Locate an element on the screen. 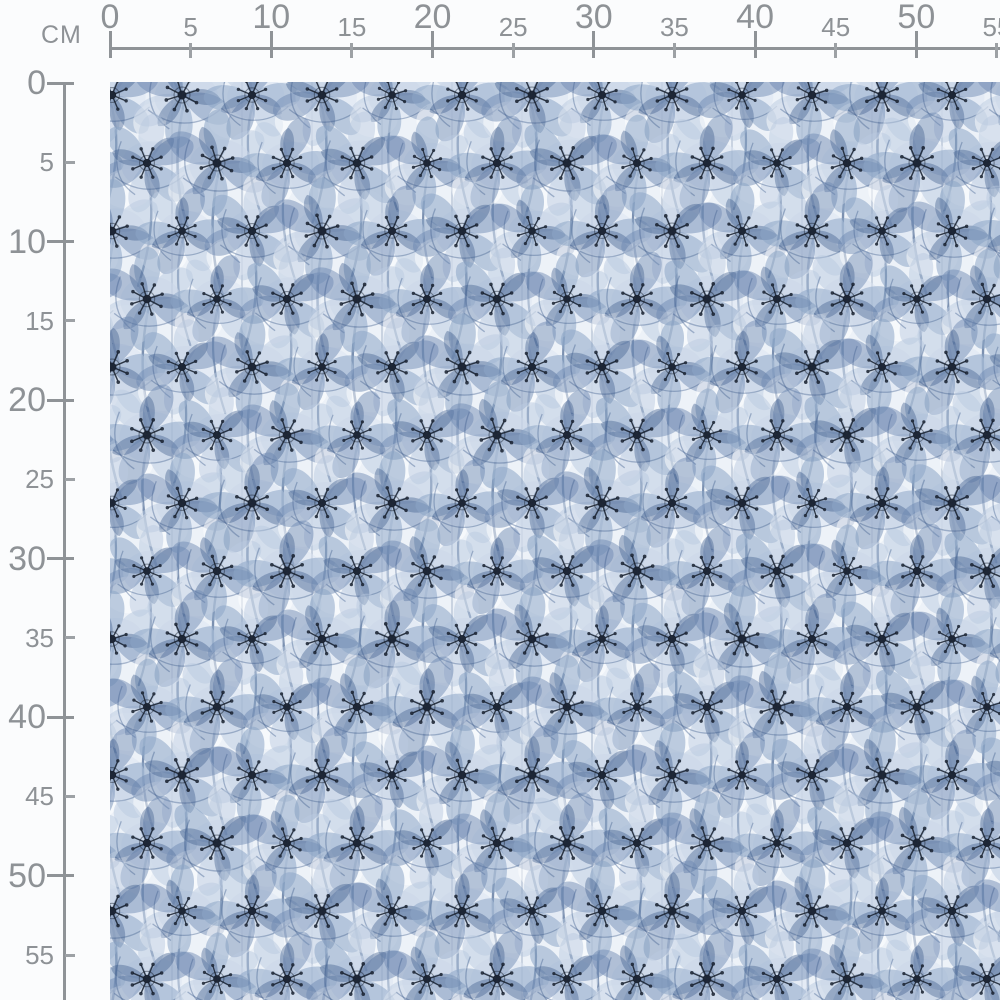 Image resolution: width=1000 pixels, height=1000 pixels. left-ruler-tick-label: 10 is located at coordinates (27, 241).